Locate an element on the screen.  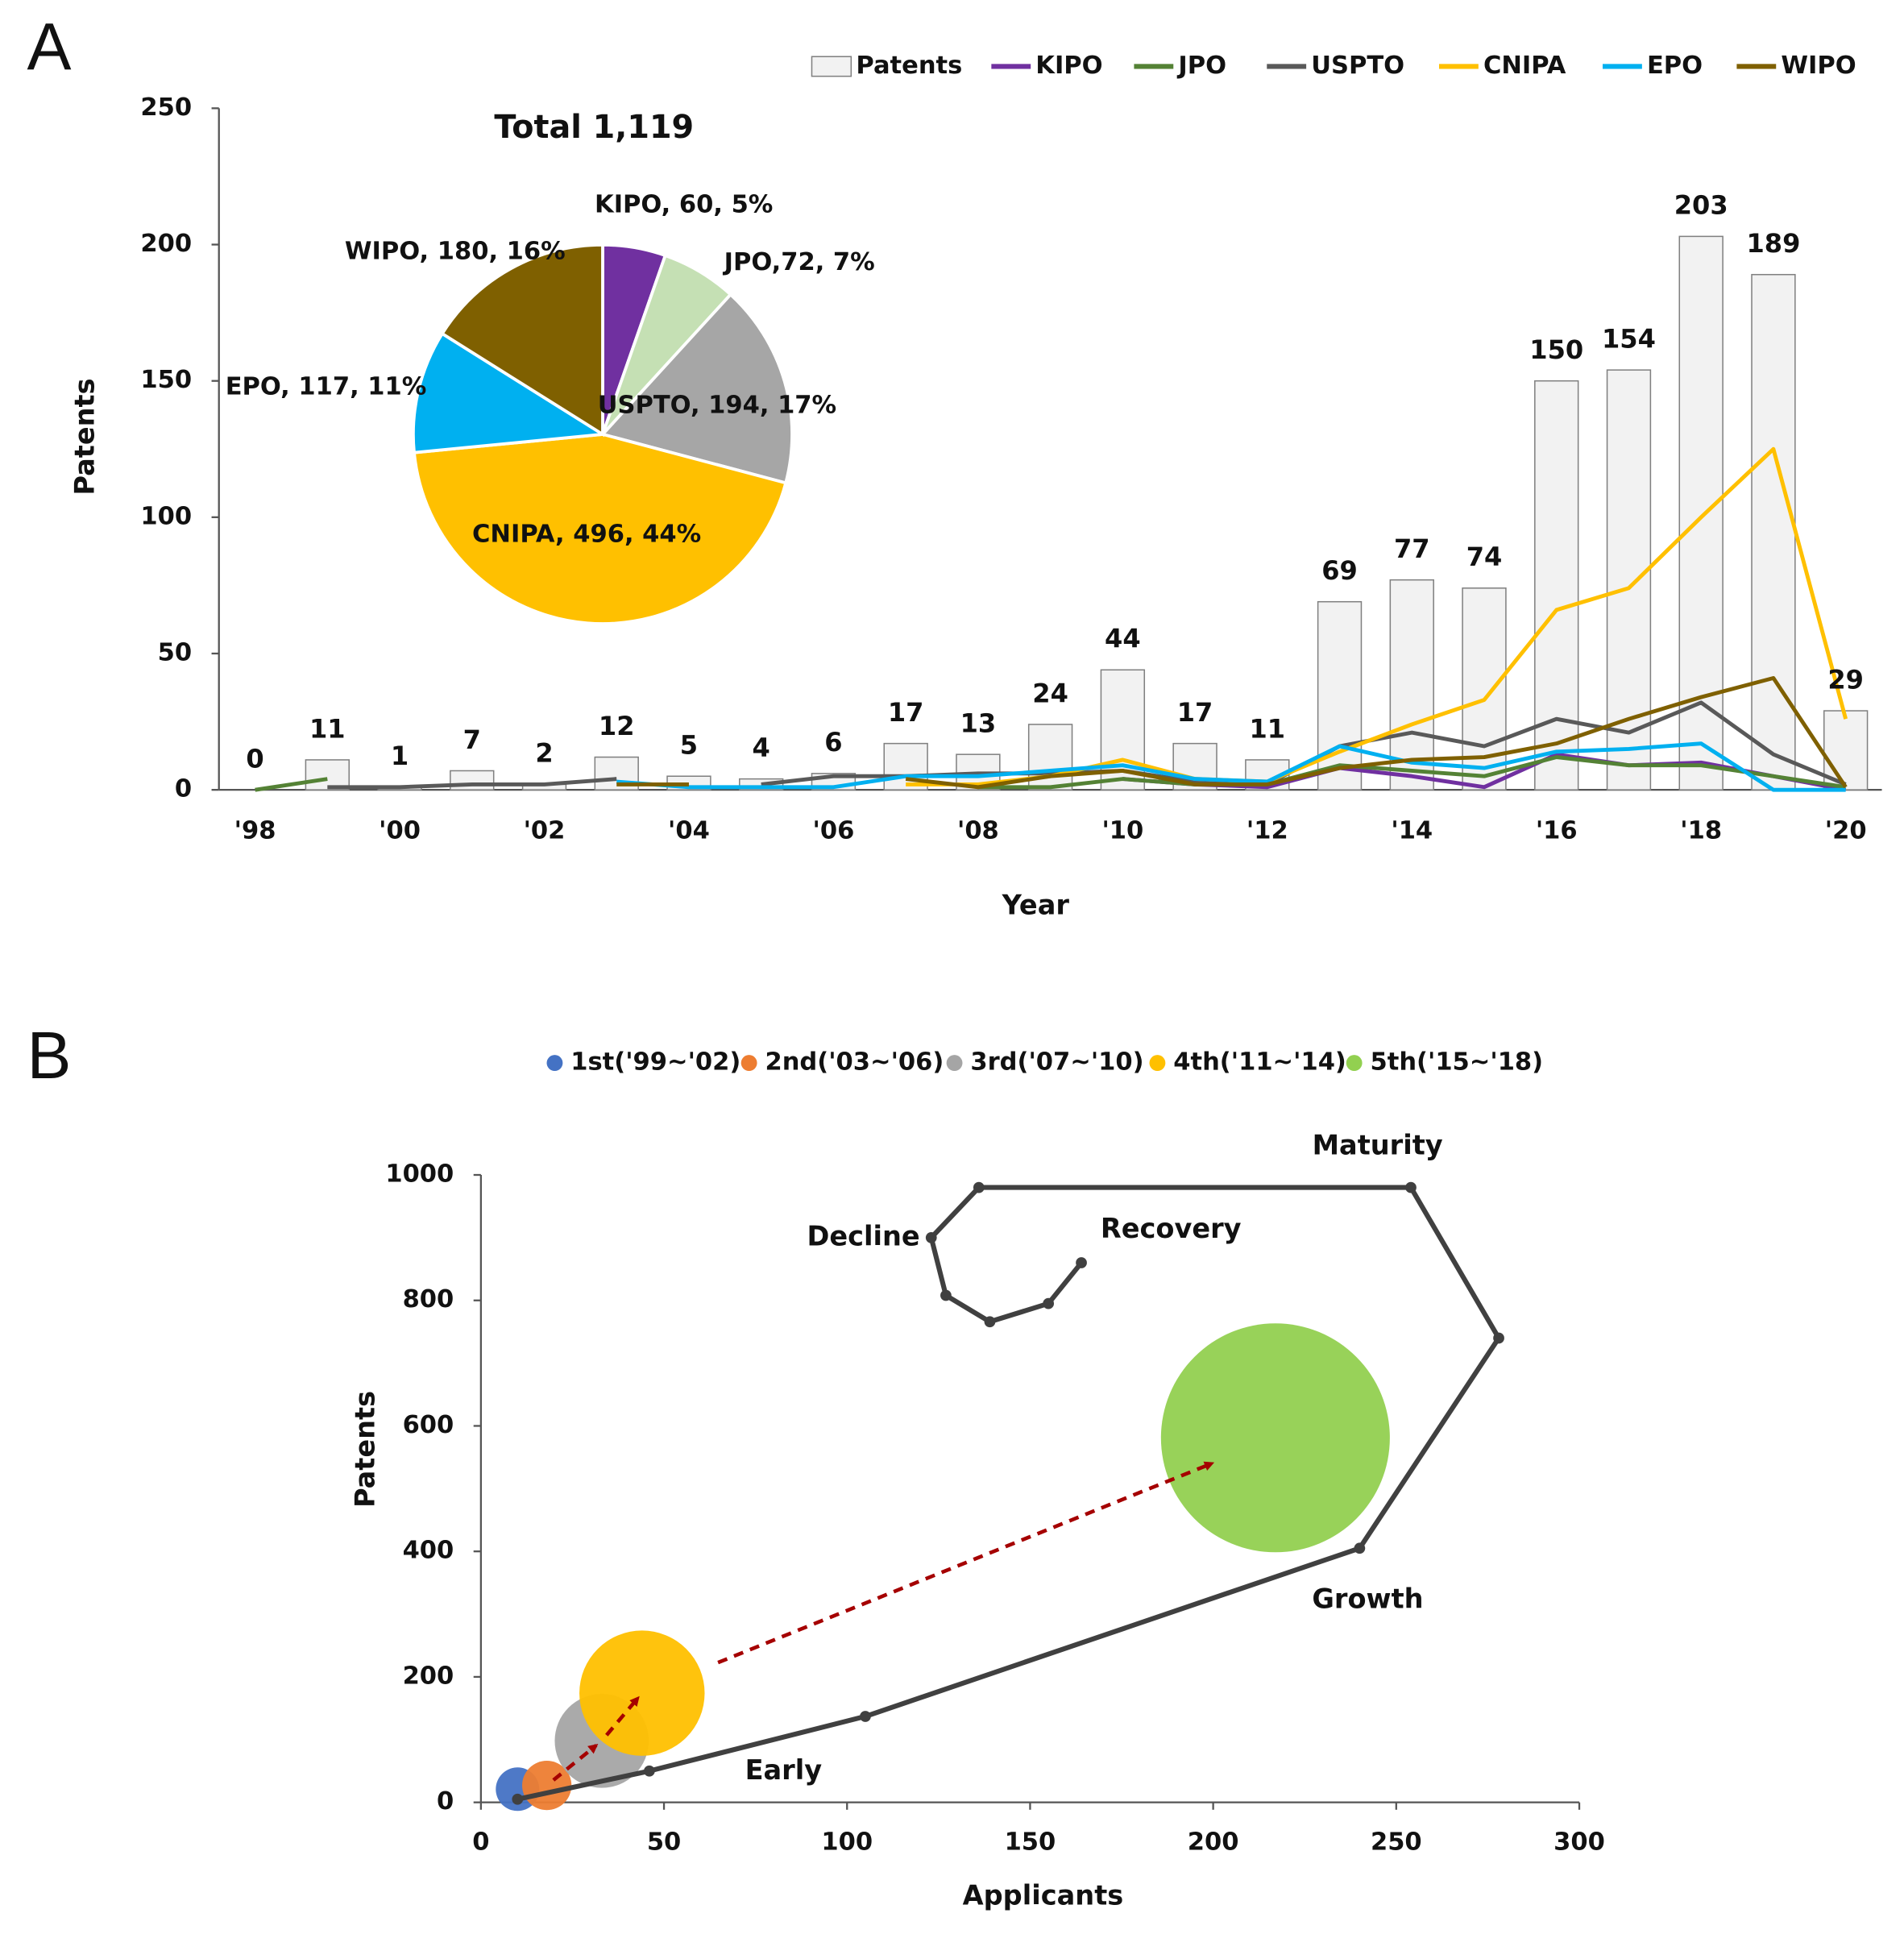
pie-label: KIPO, 60, 5% is located at coordinates (684, 204).